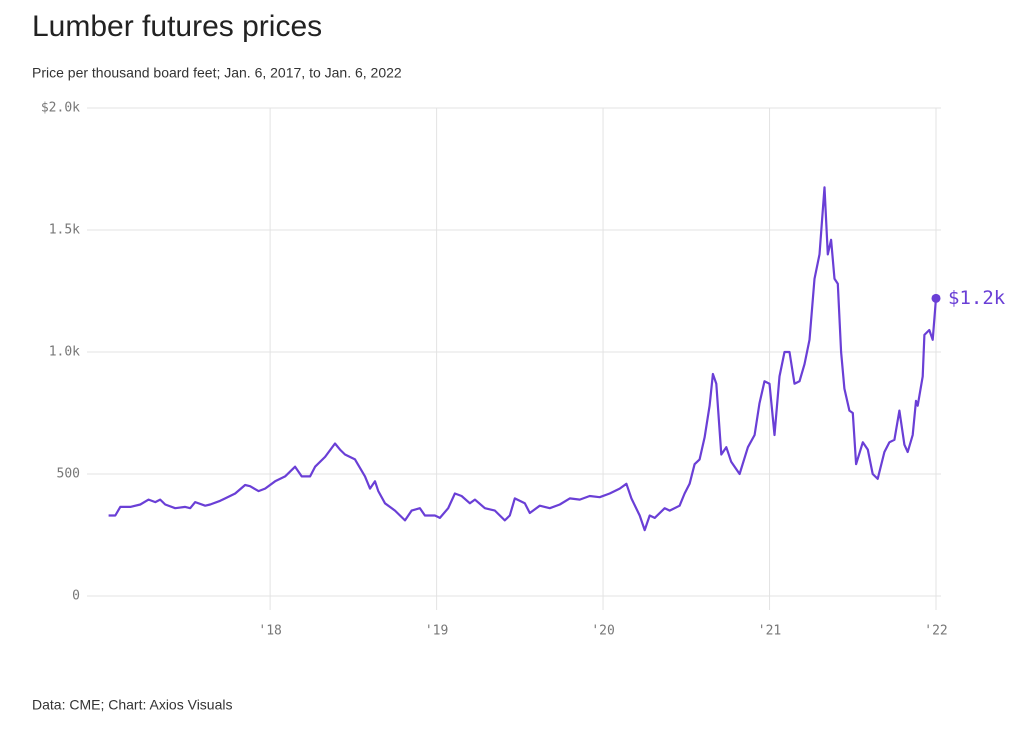 This screenshot has height=742, width=1024. Describe the element at coordinates (436, 631) in the screenshot. I see `x-tick-label: '19` at that location.